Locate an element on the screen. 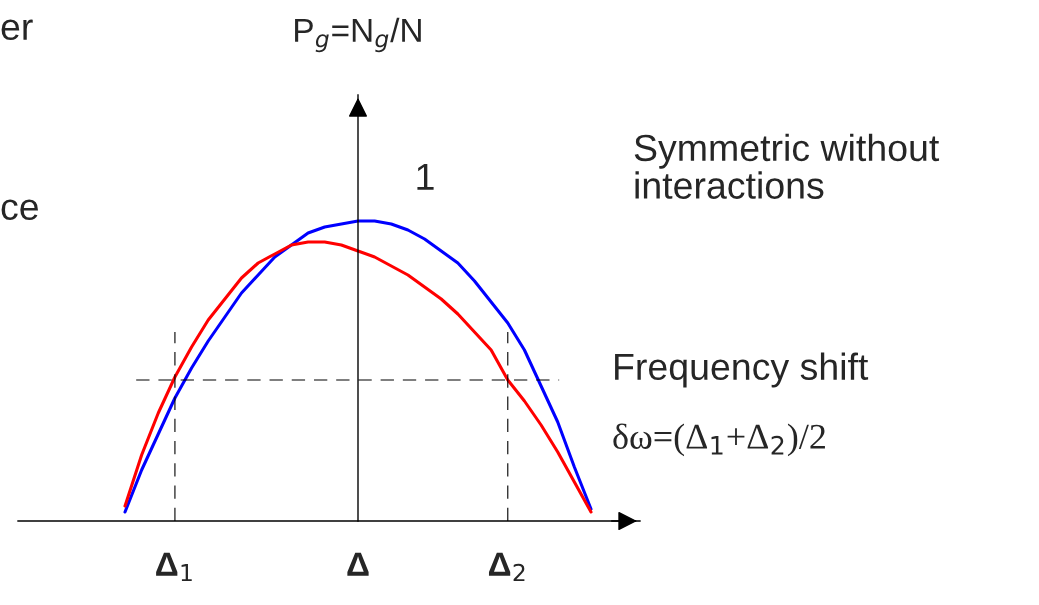 Image resolution: width=1039 pixels, height=605 pixels. text: P$_{g}$=N$_{g}$/N is located at coordinates (358, 35).